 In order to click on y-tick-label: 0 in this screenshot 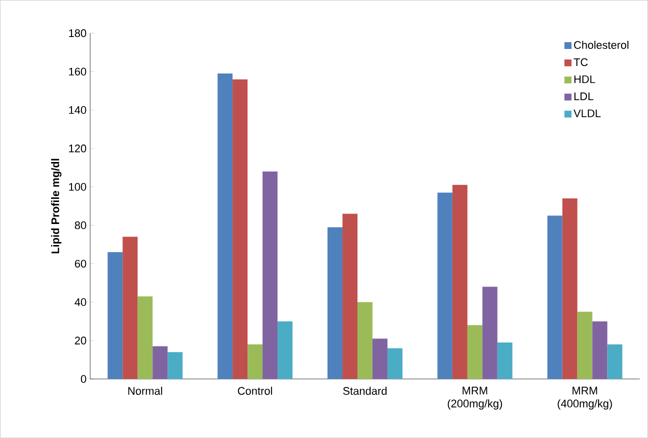, I will do `click(83, 379)`.